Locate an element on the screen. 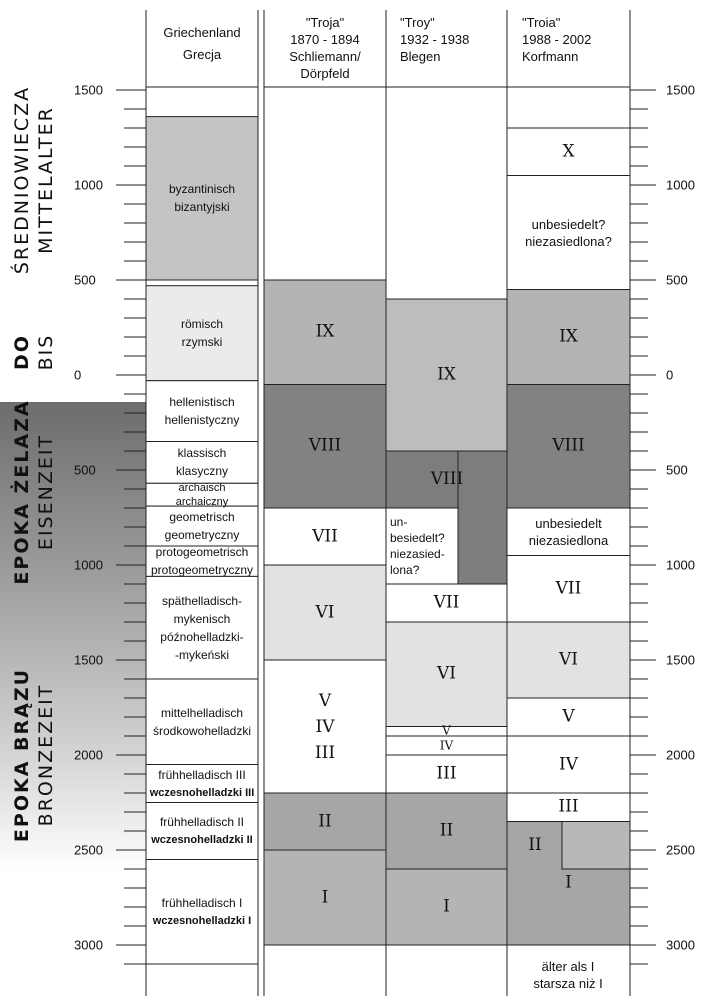 The image size is (704, 1001). greece-epoch-pl: bizantyjski is located at coordinates (202, 207).